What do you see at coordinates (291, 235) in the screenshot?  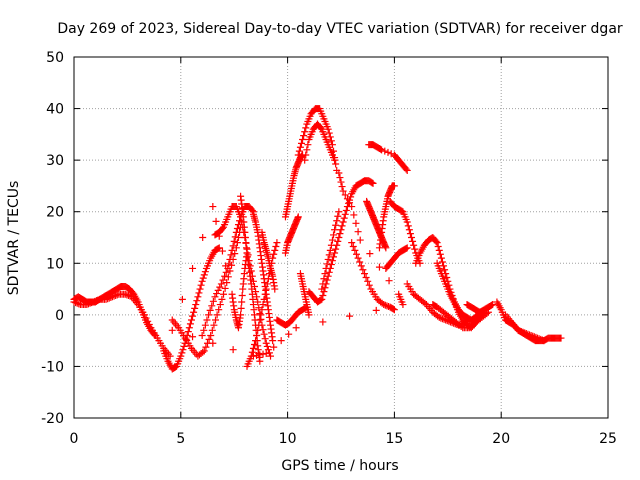 I see `series-t14` at bounding box center [291, 235].